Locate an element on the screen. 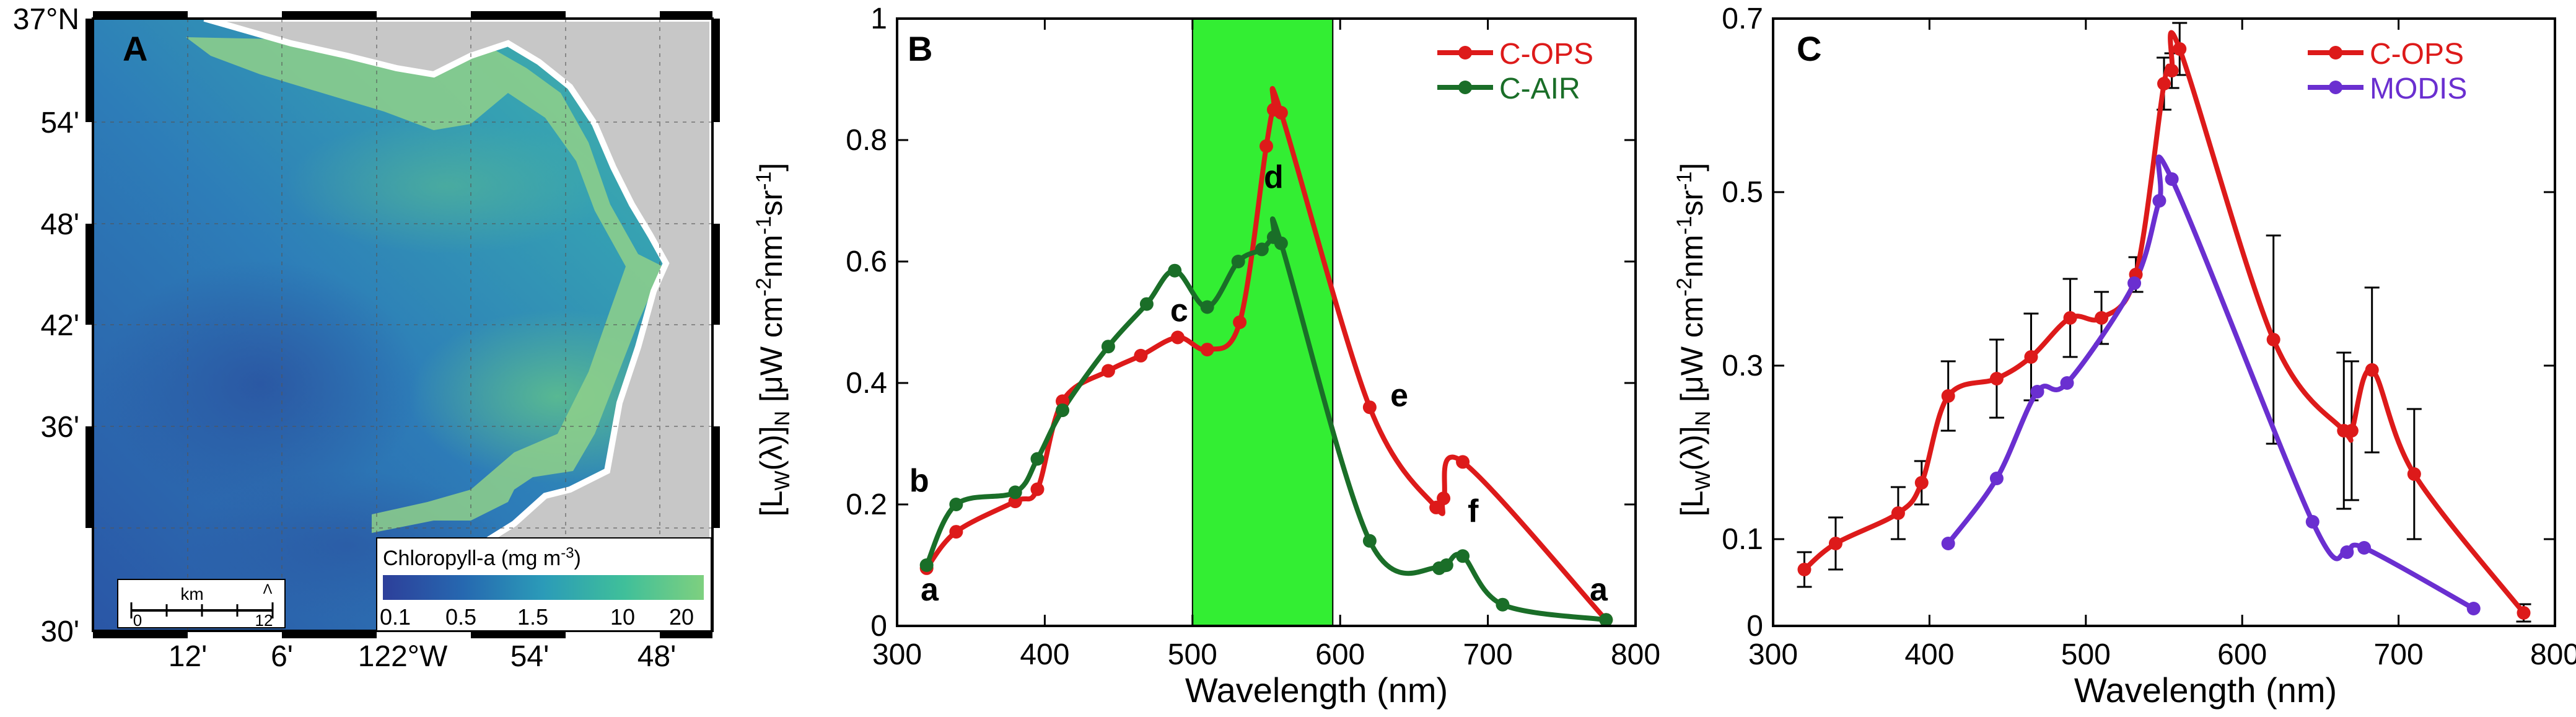 The image size is (2576, 717). colorbar-ticks: 0.1 0.5 1.5 10 20 is located at coordinates (537, 617).